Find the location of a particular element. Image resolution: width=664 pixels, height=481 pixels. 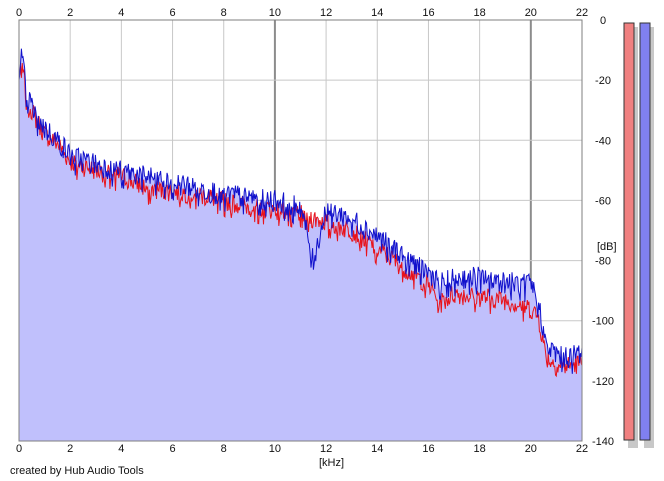

x-tick-label-top: 12 is located at coordinates (326, 13).